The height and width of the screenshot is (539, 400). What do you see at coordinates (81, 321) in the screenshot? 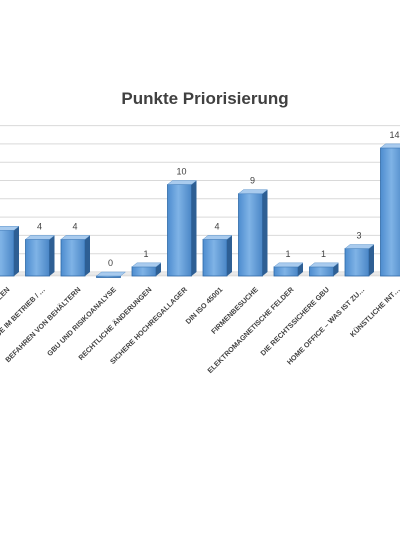
I see `category-label: GBU UND RISIKOANALYSE` at bounding box center [81, 321].